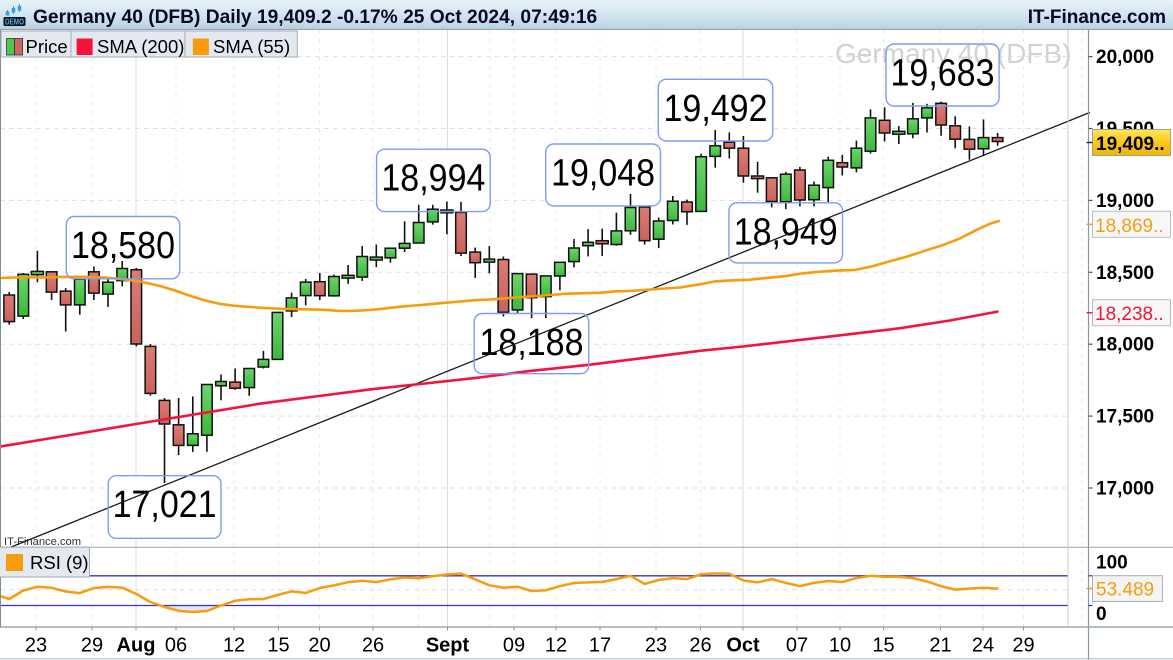 Image resolution: width=1173 pixels, height=660 pixels. What do you see at coordinates (1125, 345) in the screenshot?
I see `svg-text: 18,000` at bounding box center [1125, 345].